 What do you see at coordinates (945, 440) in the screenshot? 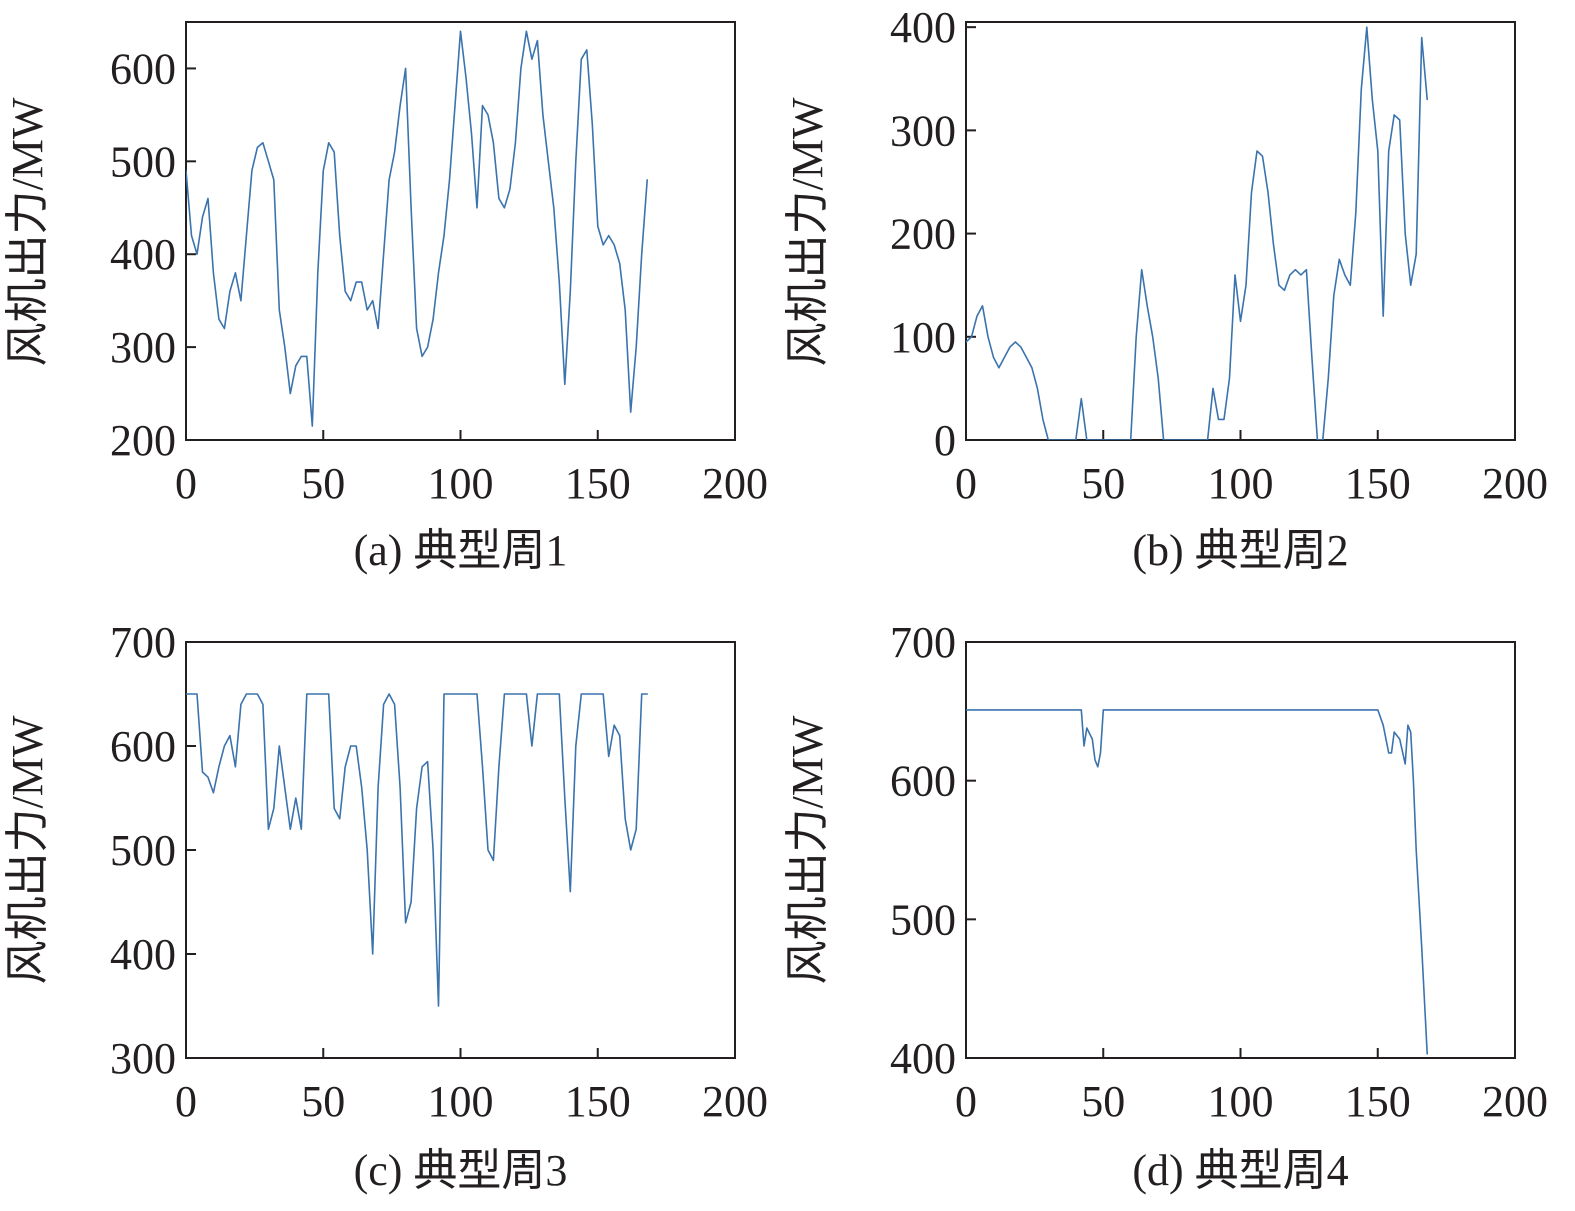
I see `y-tick-label: 0` at bounding box center [945, 440].